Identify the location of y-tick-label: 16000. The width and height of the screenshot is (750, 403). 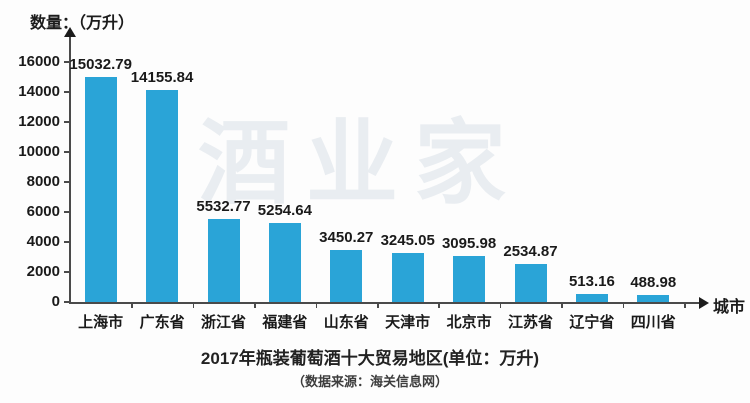
(39, 61).